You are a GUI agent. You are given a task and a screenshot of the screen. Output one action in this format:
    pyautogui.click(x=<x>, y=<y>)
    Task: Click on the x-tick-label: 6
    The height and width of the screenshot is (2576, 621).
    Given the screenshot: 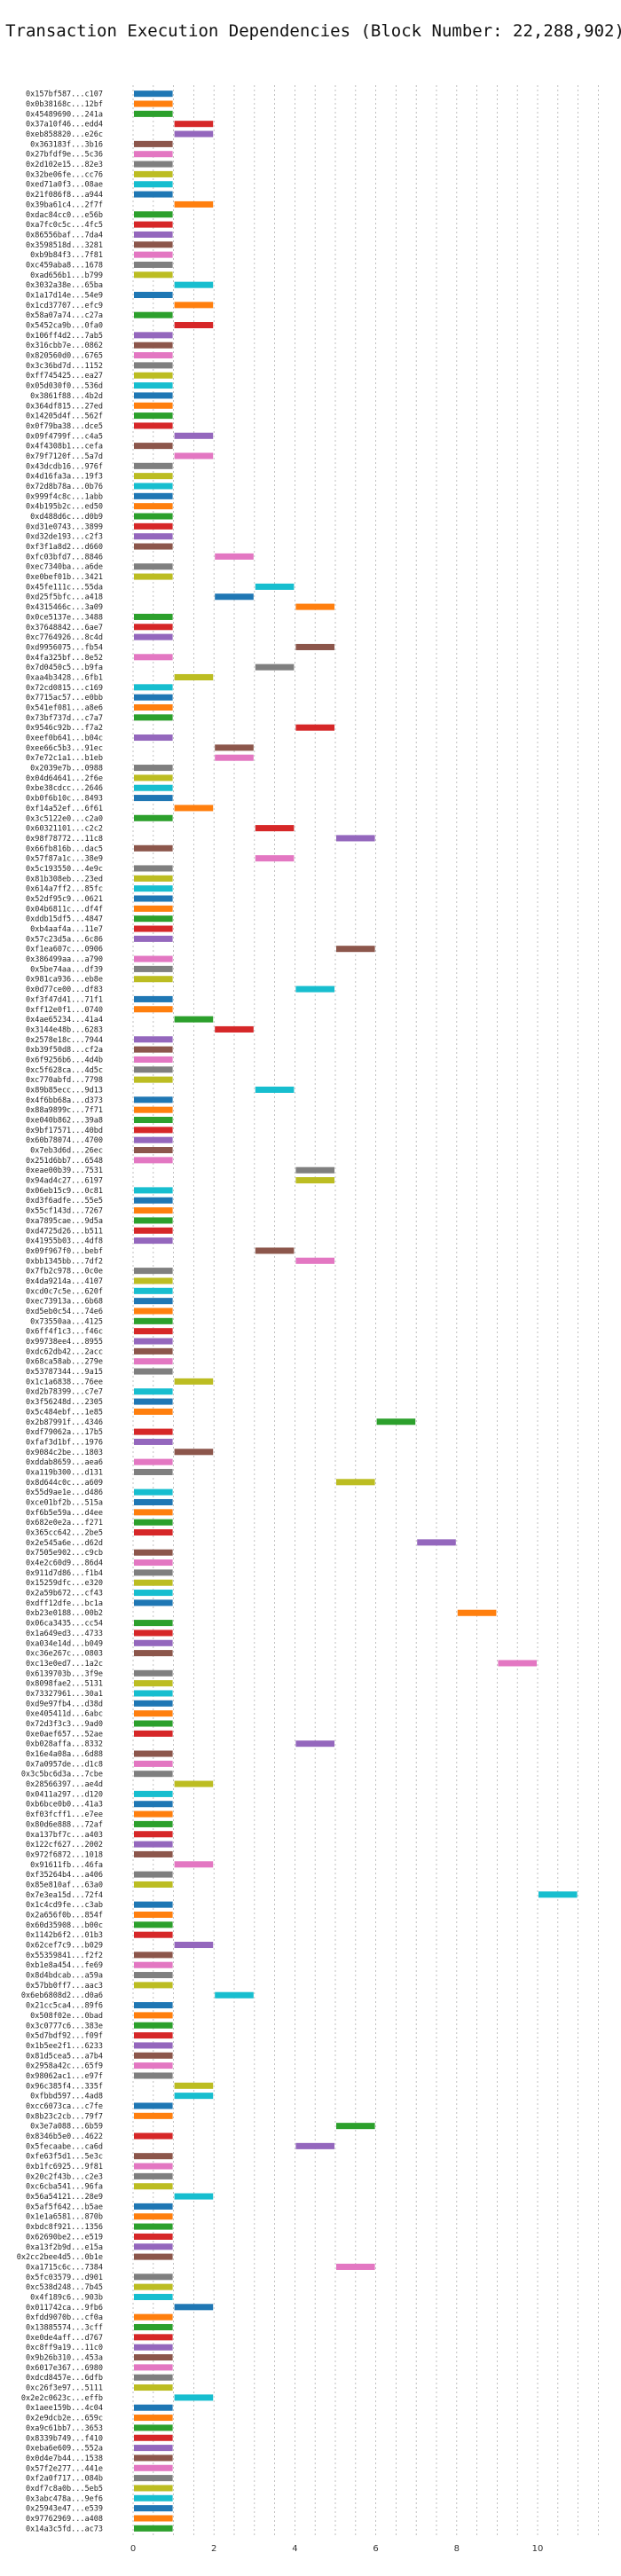 What is the action you would take?
    pyautogui.click(x=375, y=2549)
    